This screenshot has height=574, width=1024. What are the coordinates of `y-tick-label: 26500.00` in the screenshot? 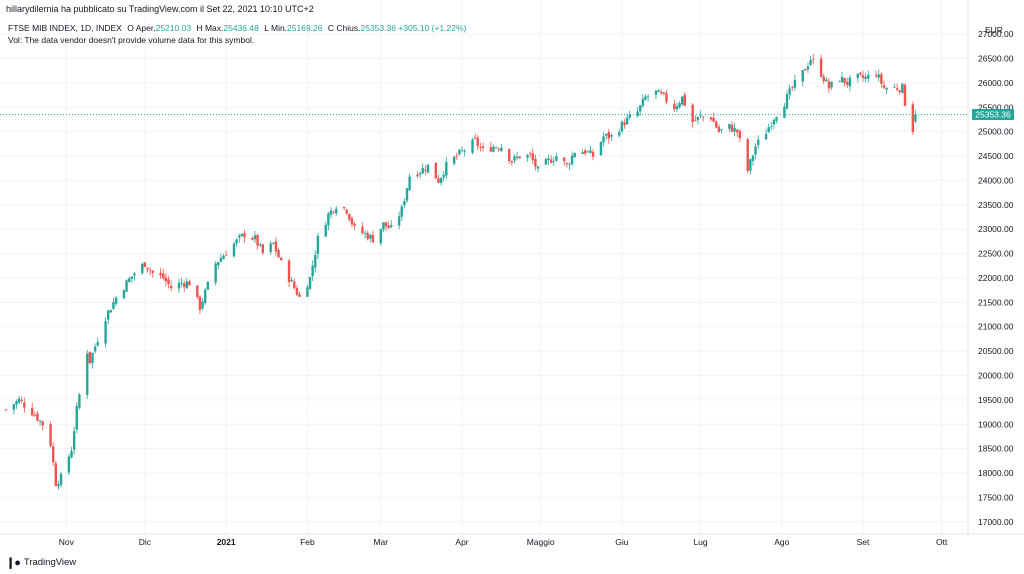 It's located at (996, 59).